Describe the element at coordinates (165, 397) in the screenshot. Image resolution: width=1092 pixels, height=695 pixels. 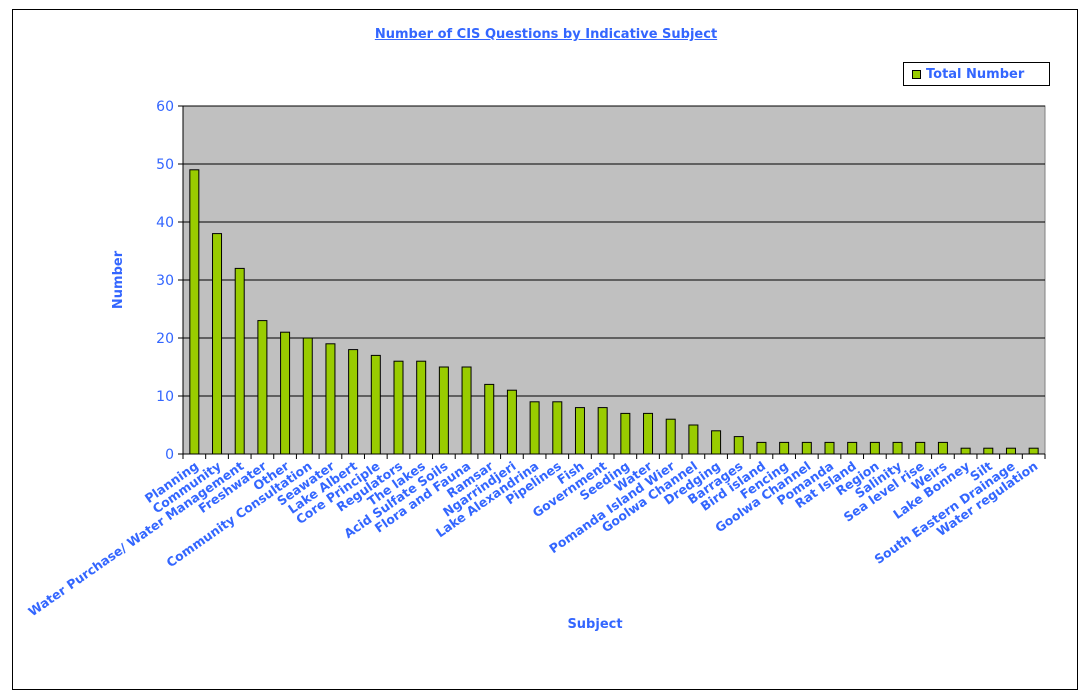
I see `y-tick-label: 10` at that location.